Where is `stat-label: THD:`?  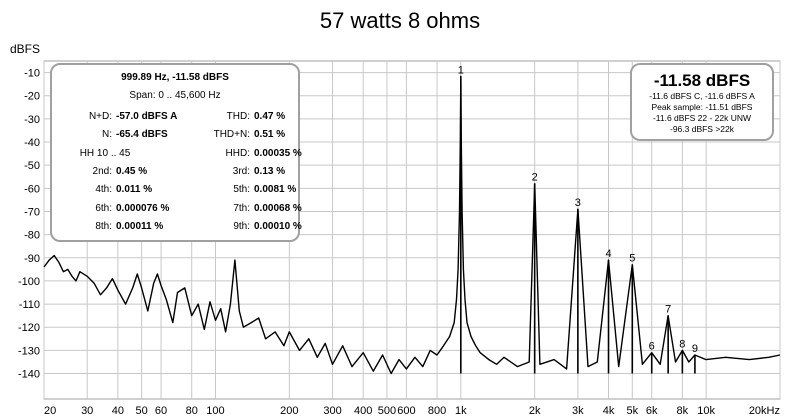 stat-label: THD: is located at coordinates (238, 116).